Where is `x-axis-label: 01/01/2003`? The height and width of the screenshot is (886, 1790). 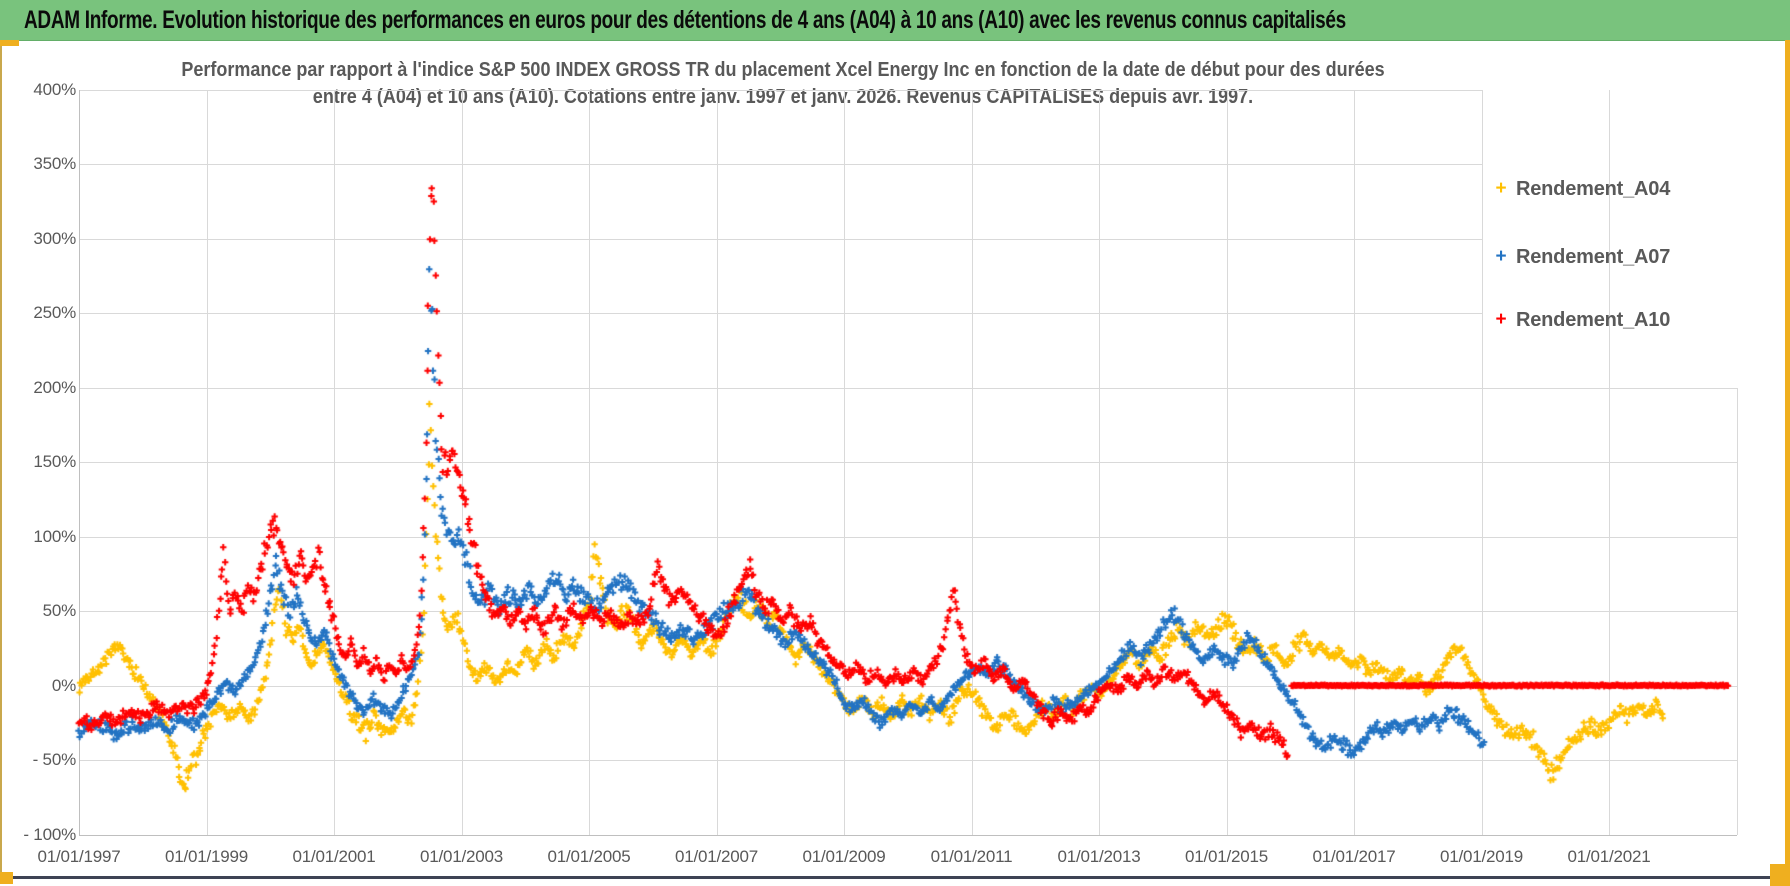 x-axis-label: 01/01/2003 is located at coordinates (461, 856).